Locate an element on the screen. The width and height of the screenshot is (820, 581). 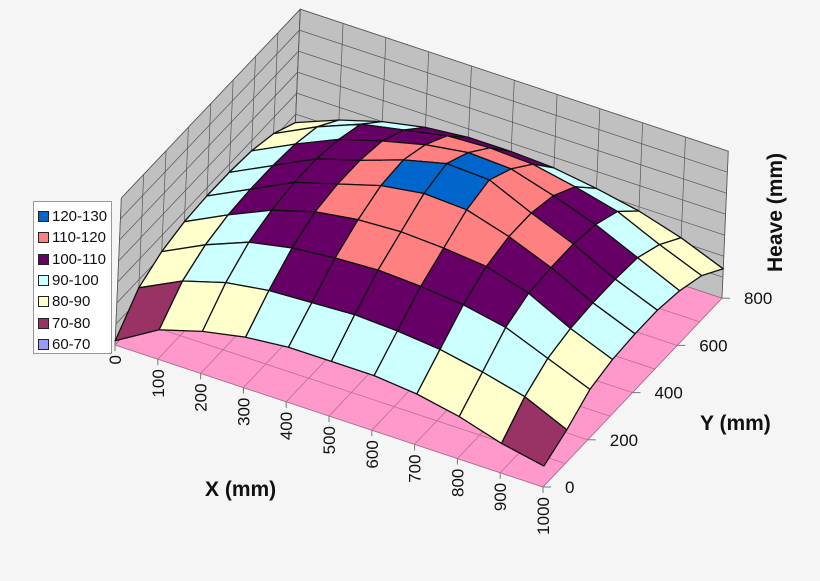
y-tick-label: 0 is located at coordinates (569, 487).